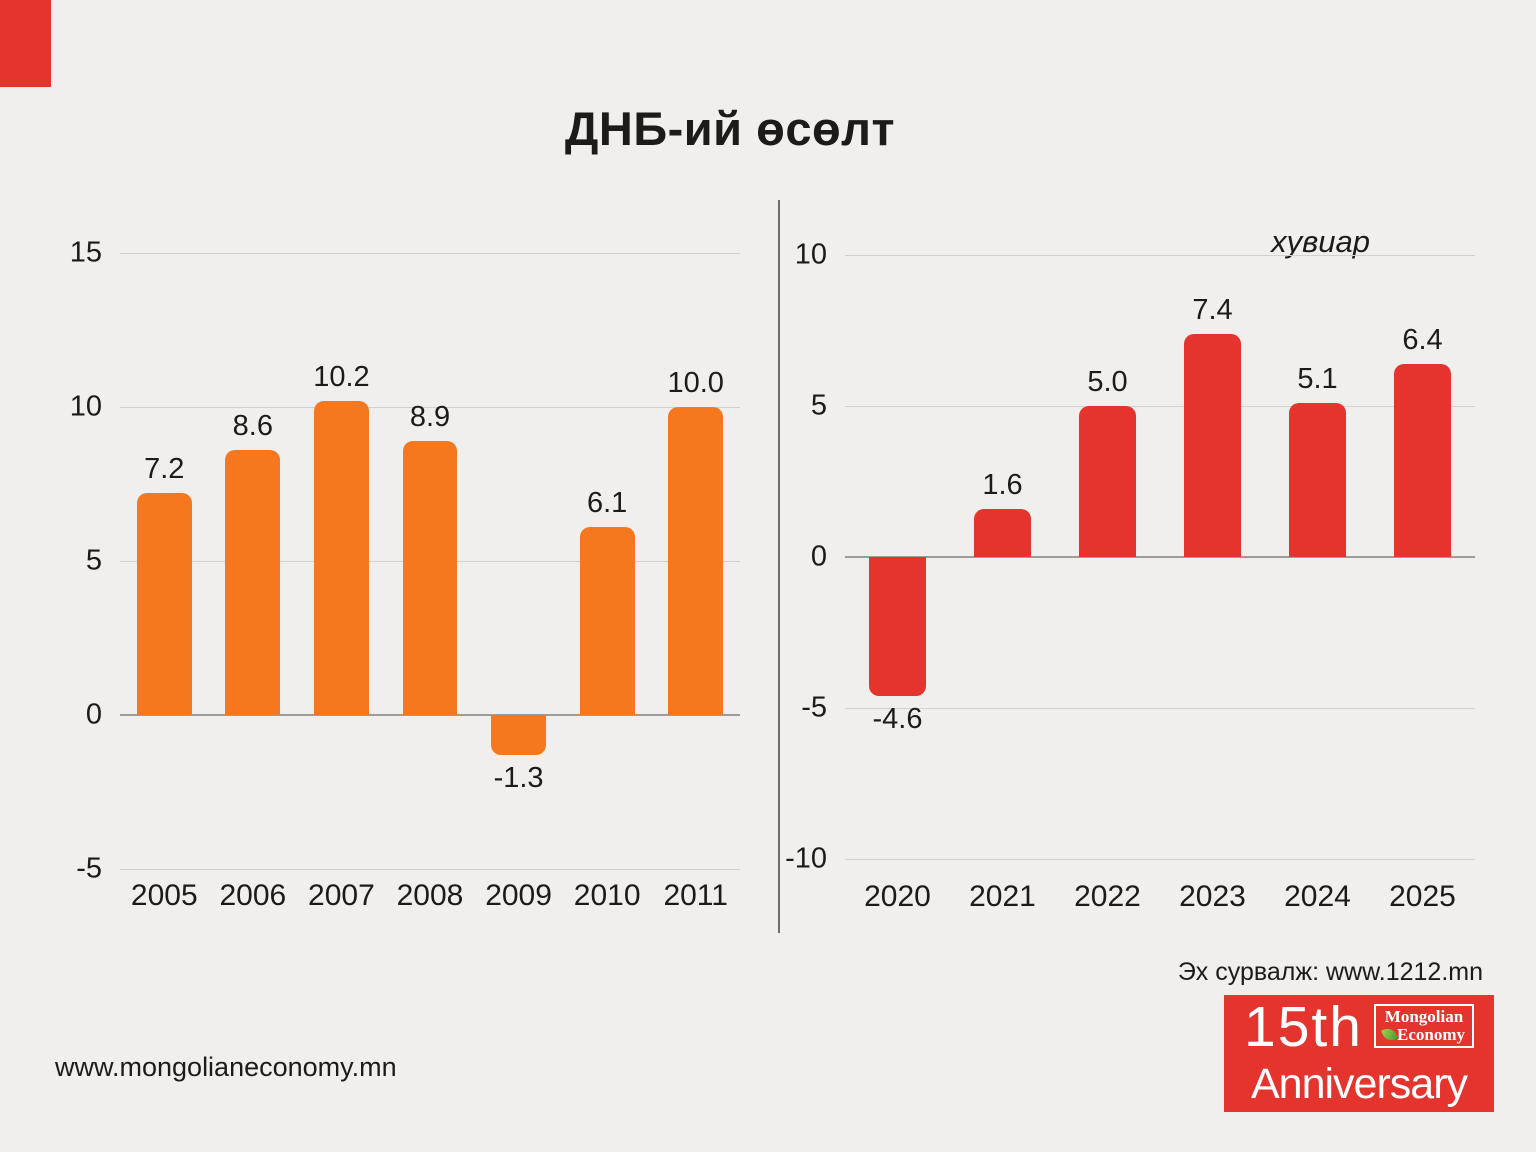  Describe the element at coordinates (897, 718) in the screenshot. I see `value-label-2020: -4.6` at that location.